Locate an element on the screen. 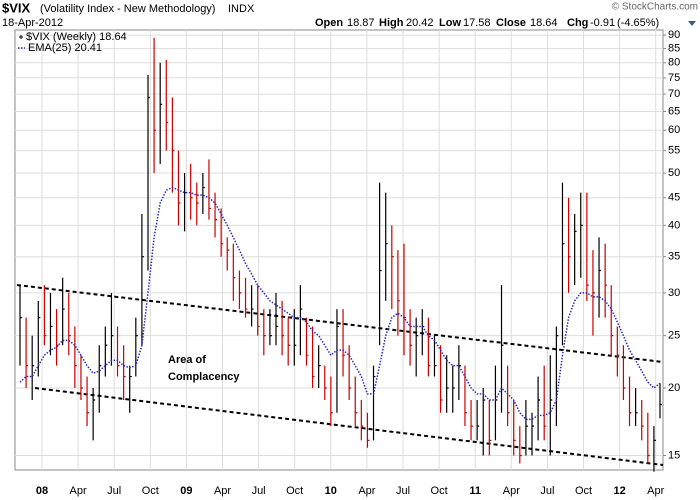 The height and width of the screenshot is (500, 700). exchange: INDX is located at coordinates (241, 9).